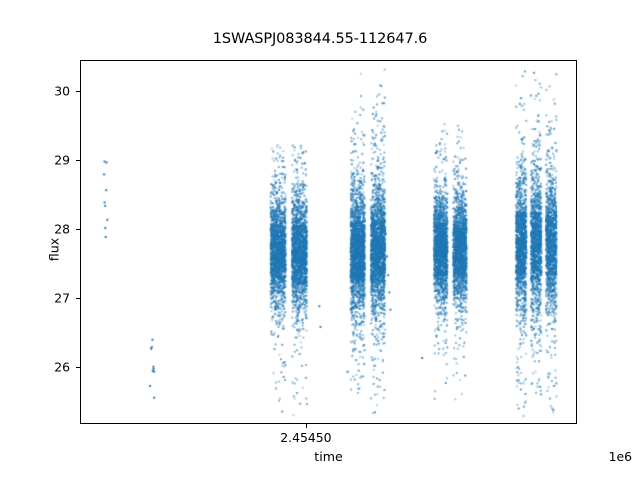 The width and height of the screenshot is (640, 480). Describe the element at coordinates (62, 367) in the screenshot. I see `y-tick-label: 26` at that location.